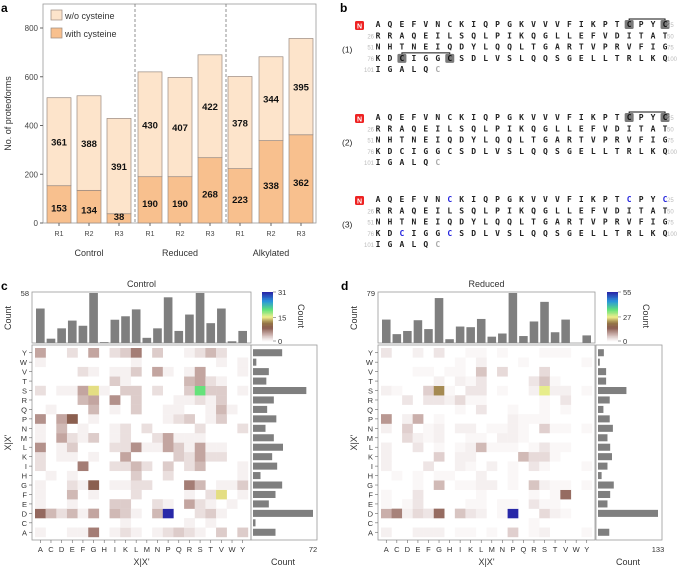  What do you see at coordinates (627, 292) in the screenshot?
I see `colorbar-tick-label: 55` at bounding box center [627, 292].